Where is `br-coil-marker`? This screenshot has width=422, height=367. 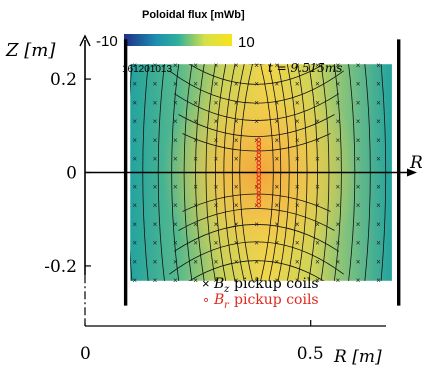
br-coil-marker is located at coordinates (259, 140).